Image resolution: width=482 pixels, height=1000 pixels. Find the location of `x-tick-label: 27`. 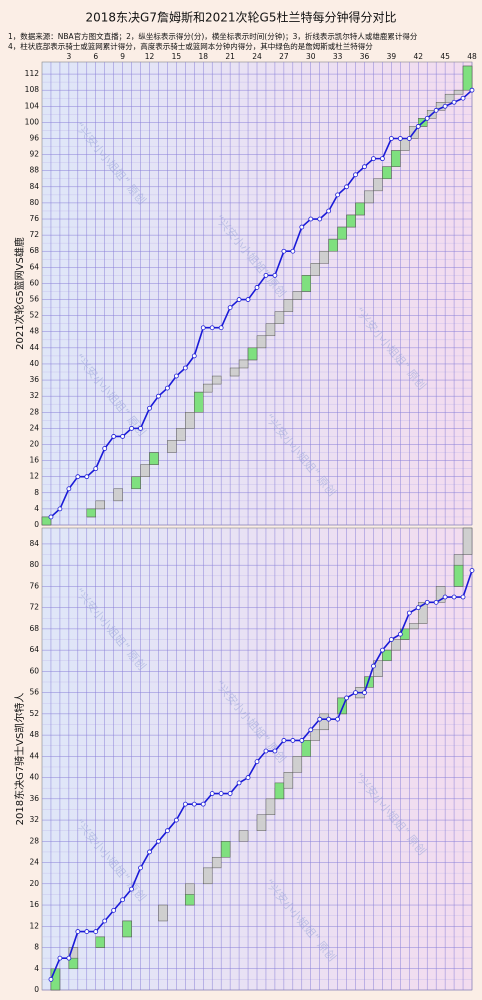

x-tick-label: 27 is located at coordinates (284, 56).